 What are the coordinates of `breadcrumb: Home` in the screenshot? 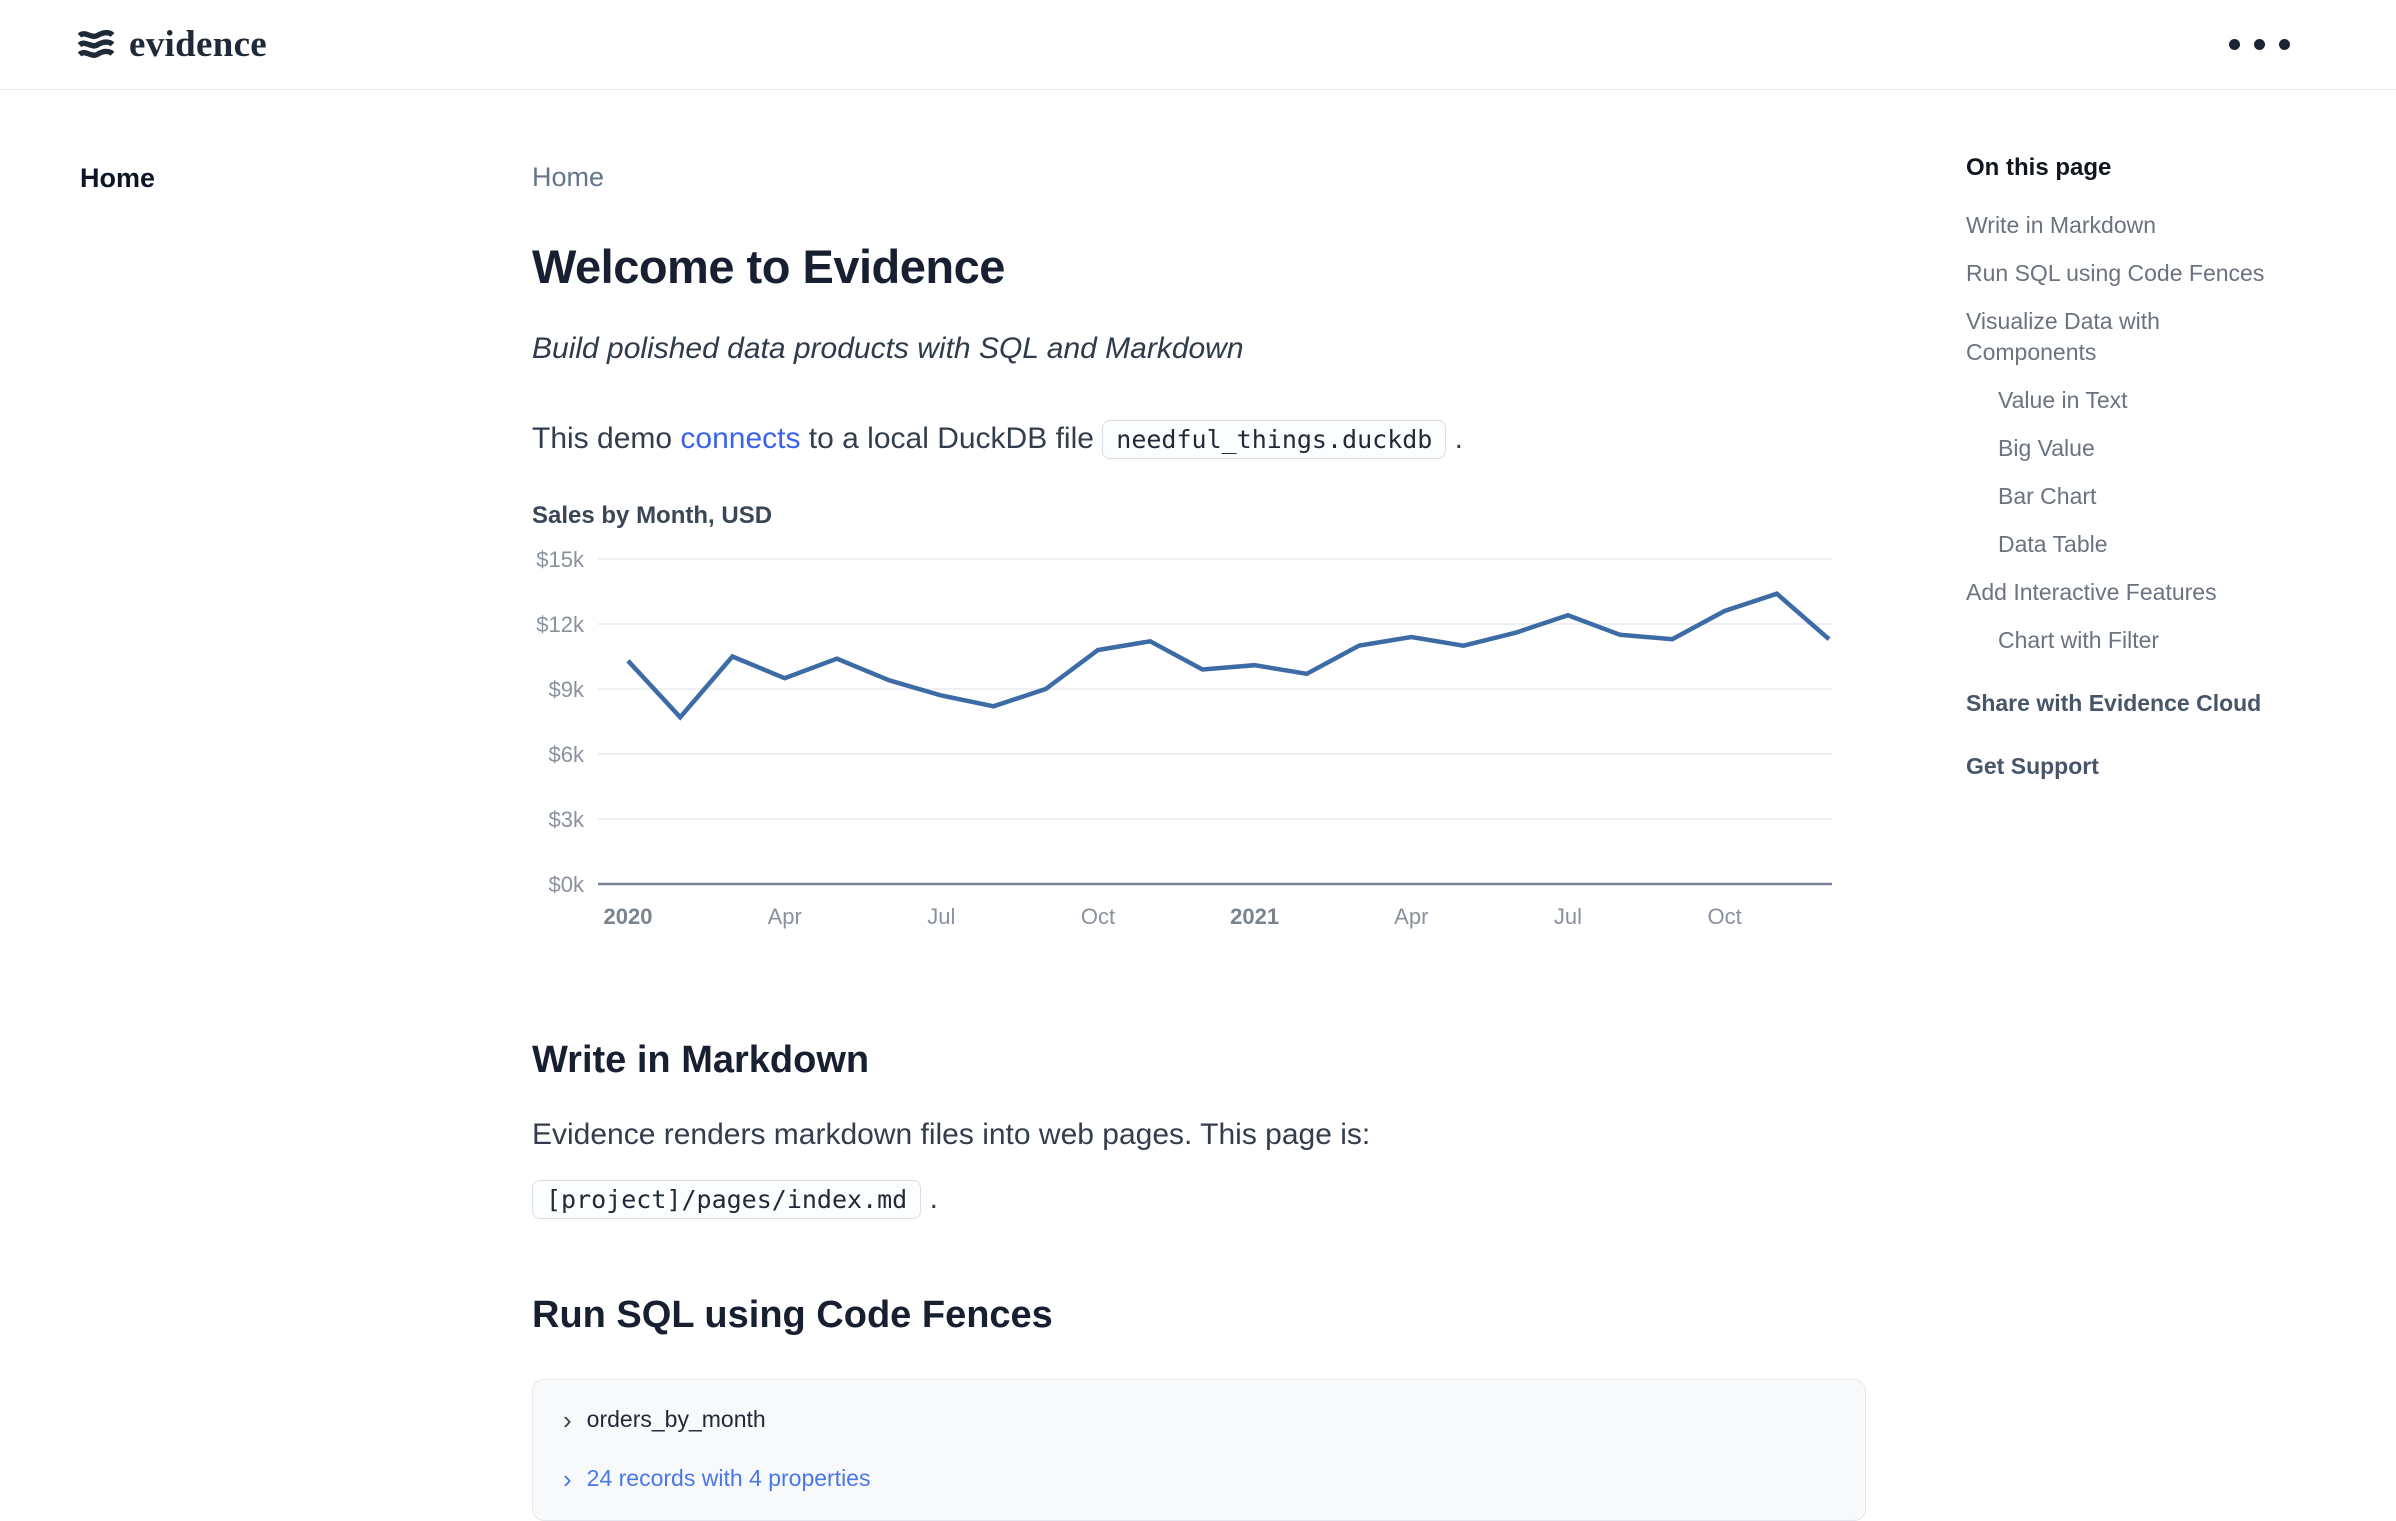 It's located at (568, 177).